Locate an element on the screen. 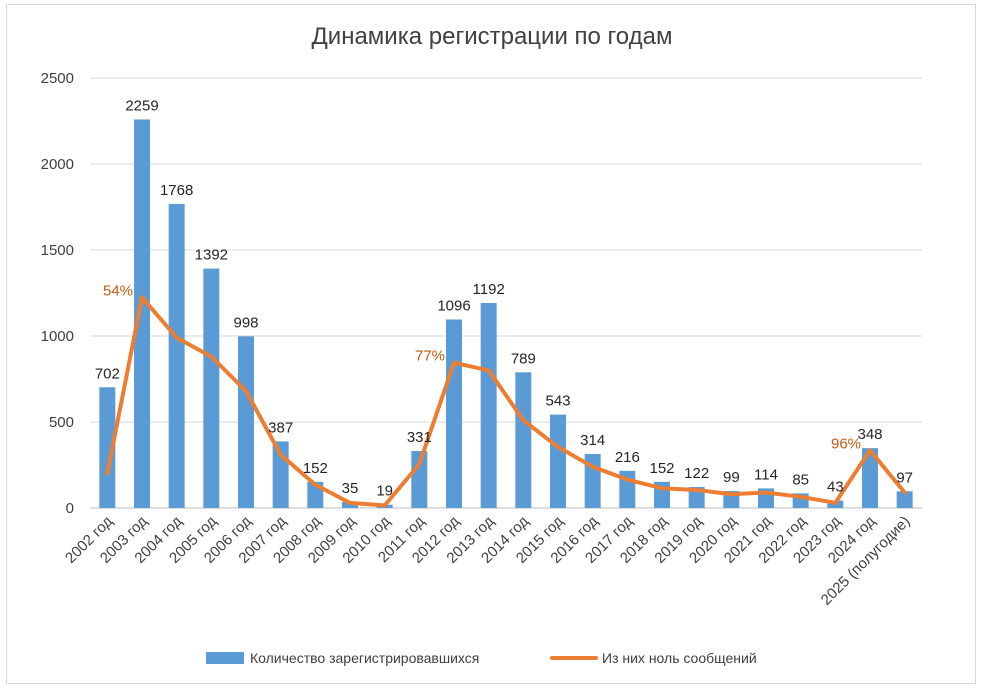  bar-value-label: 1392 is located at coordinates (211, 255).